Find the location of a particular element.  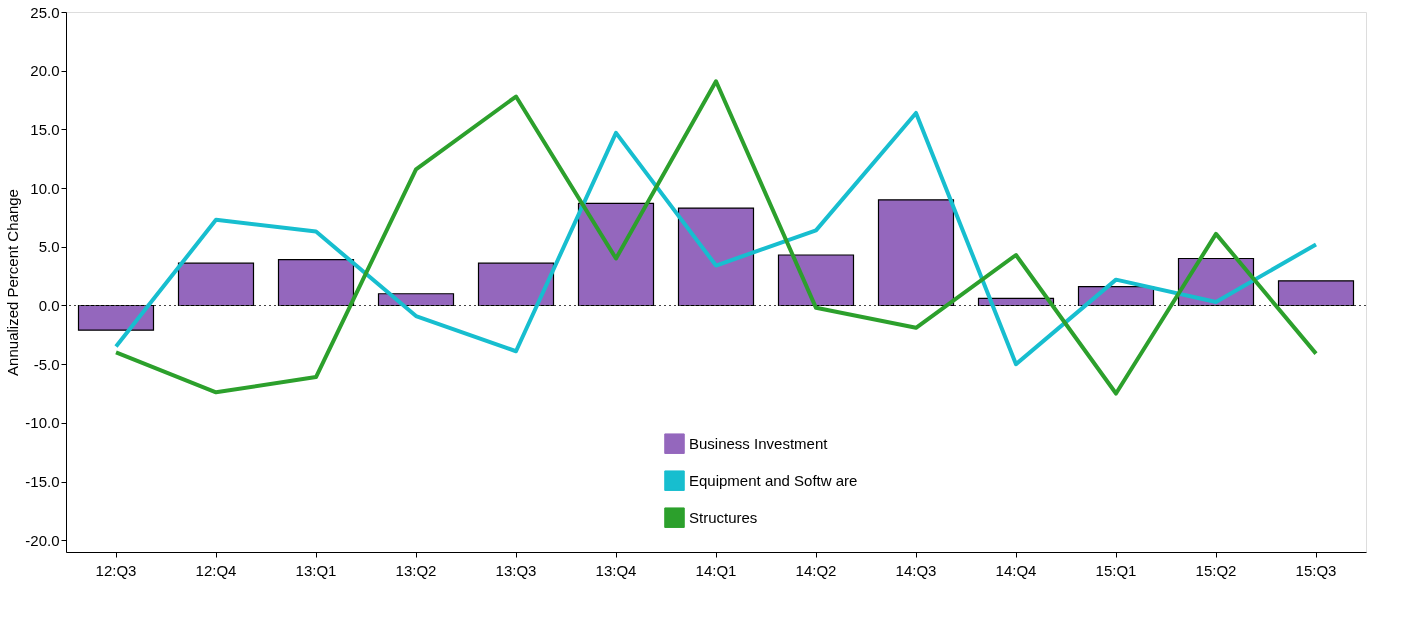

x-tick-label: 13:Q2 is located at coordinates (416, 570).